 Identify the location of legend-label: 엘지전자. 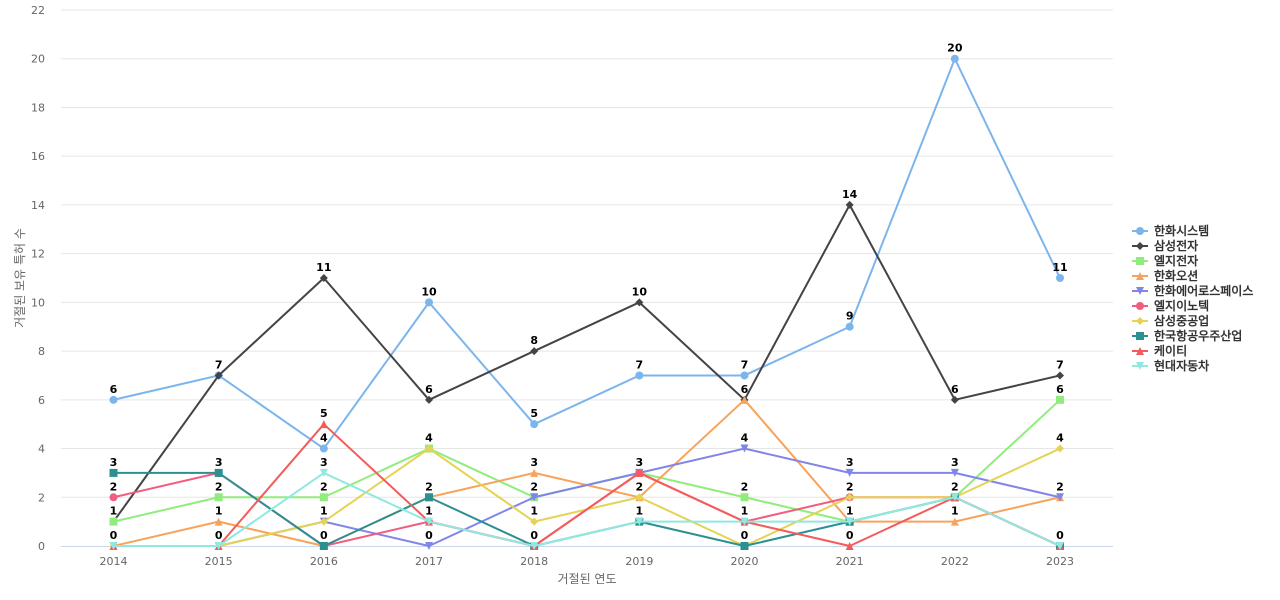
(1176, 260).